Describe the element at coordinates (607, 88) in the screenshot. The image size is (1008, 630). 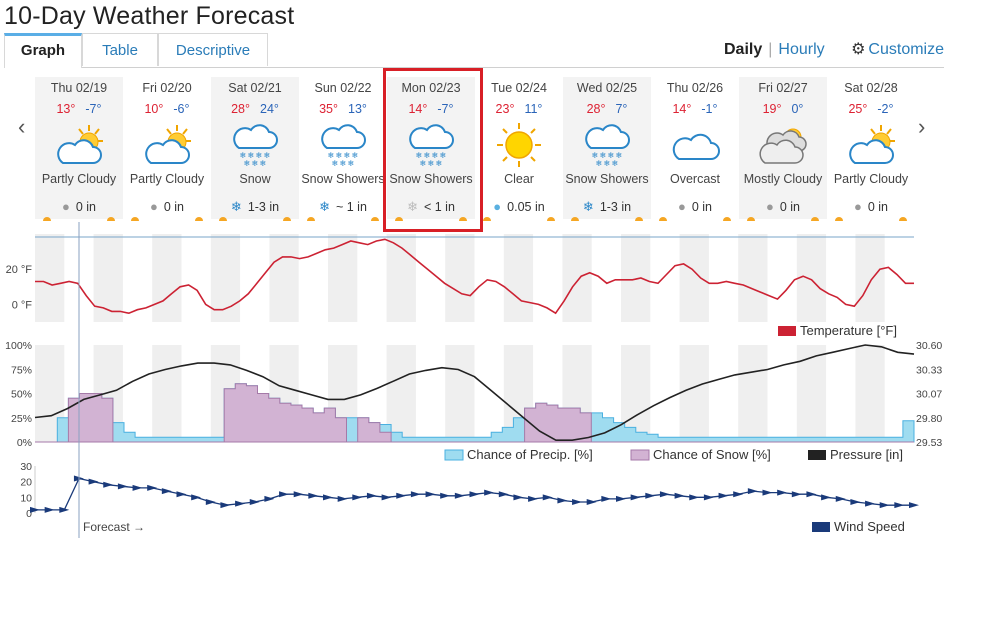
I see `day-name: Wed 02/25` at that location.